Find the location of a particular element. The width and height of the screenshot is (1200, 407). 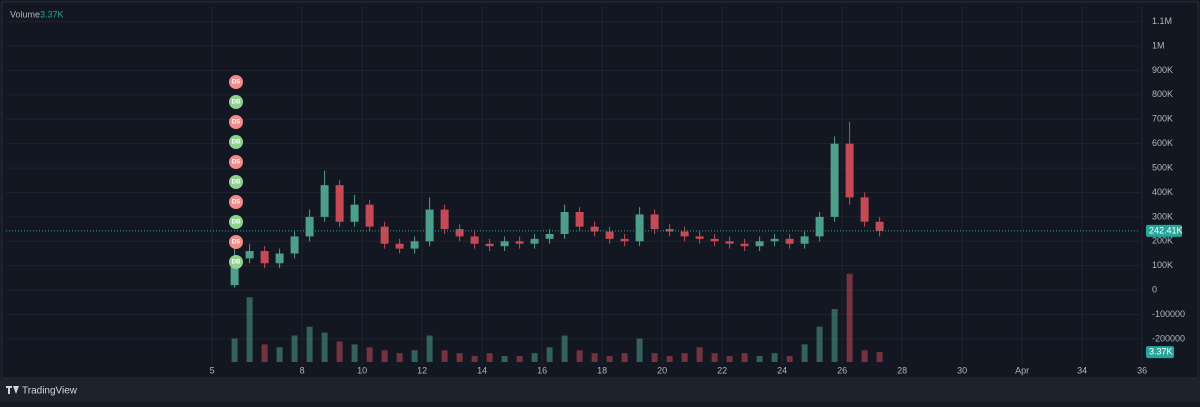

x-tick-label: 5 is located at coordinates (212, 370).